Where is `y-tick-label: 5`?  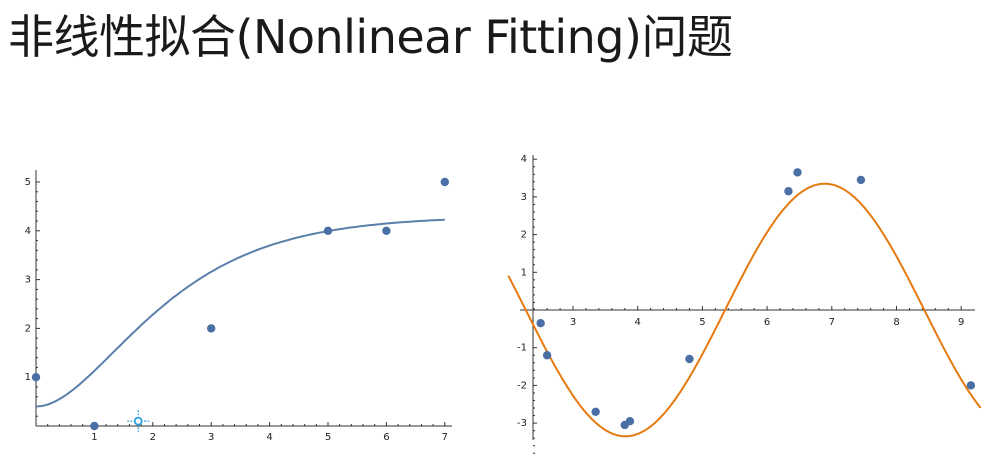 y-tick-label: 5 is located at coordinates (28, 182).